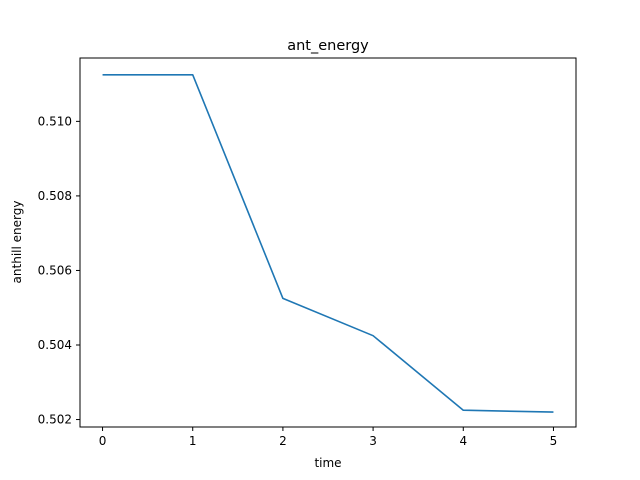 The height and width of the screenshot is (480, 640). What do you see at coordinates (328, 46) in the screenshot?
I see `chart-title: ant_energy` at bounding box center [328, 46].